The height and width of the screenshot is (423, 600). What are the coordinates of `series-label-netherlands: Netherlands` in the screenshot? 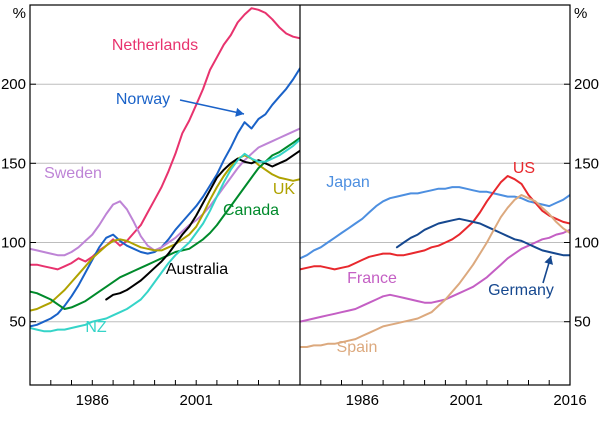 It's located at (155, 45).